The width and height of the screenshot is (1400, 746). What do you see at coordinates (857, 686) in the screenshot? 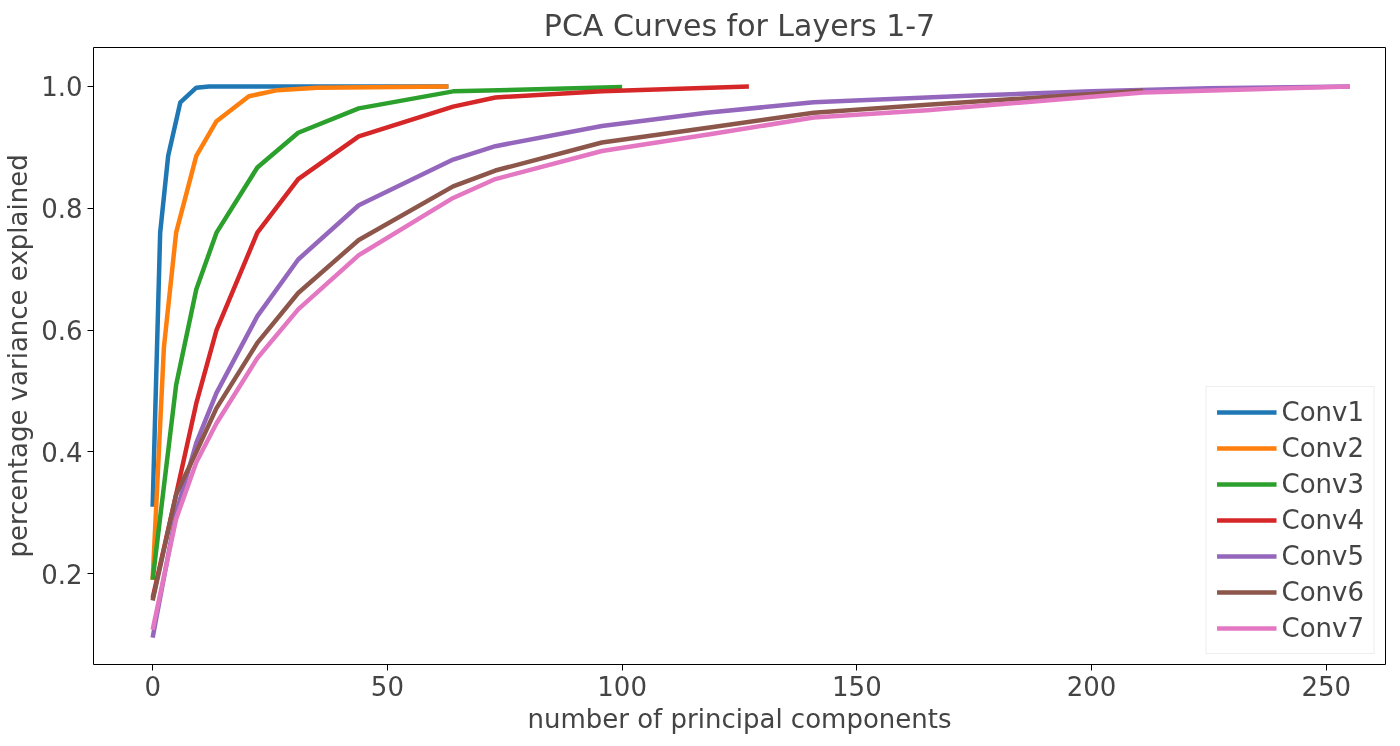
I see `x-tick-label: 150` at bounding box center [857, 686].